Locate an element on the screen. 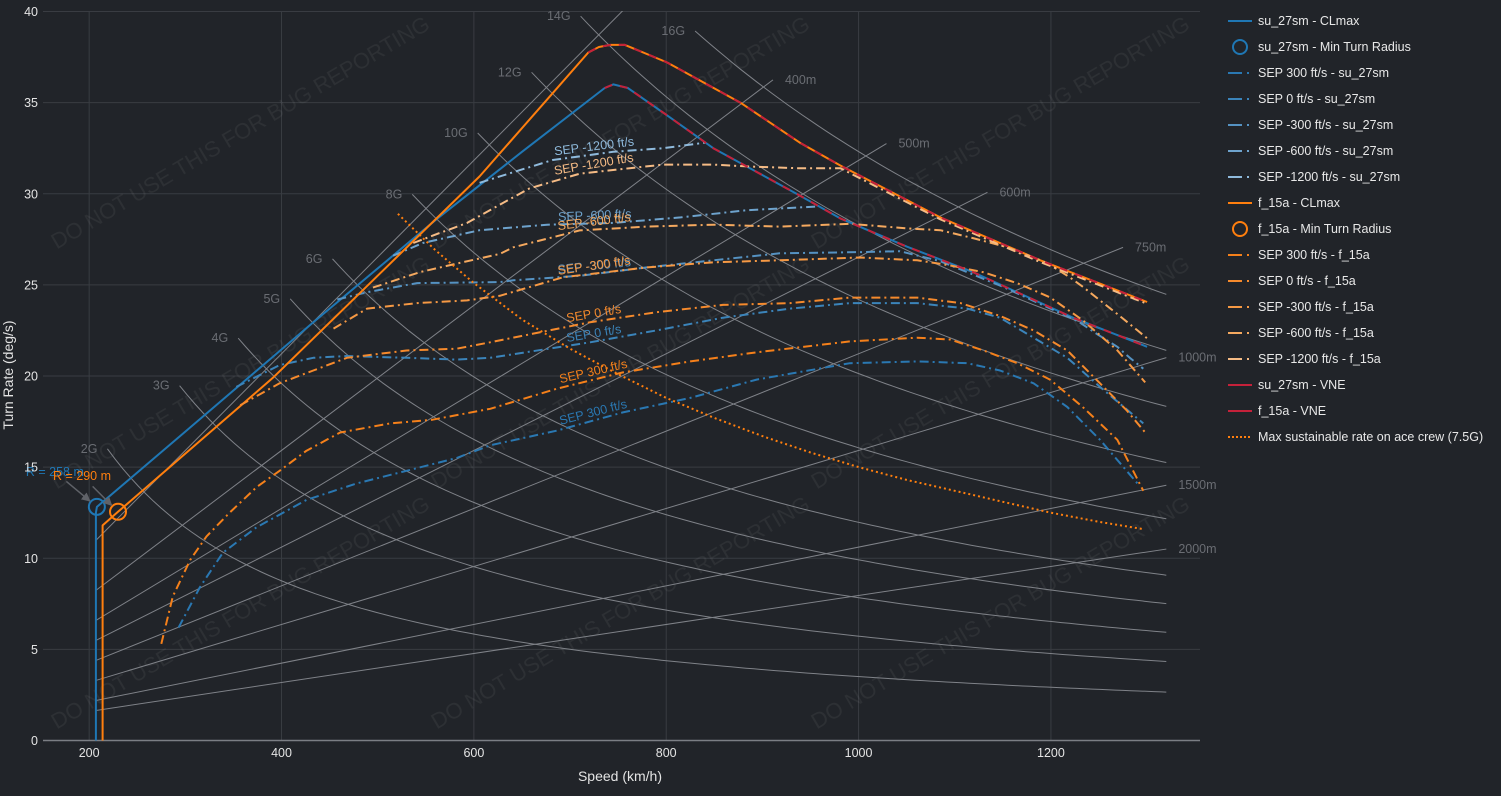  sep-1200-ft-s-f-15a-line is located at coordinates (780, 234).